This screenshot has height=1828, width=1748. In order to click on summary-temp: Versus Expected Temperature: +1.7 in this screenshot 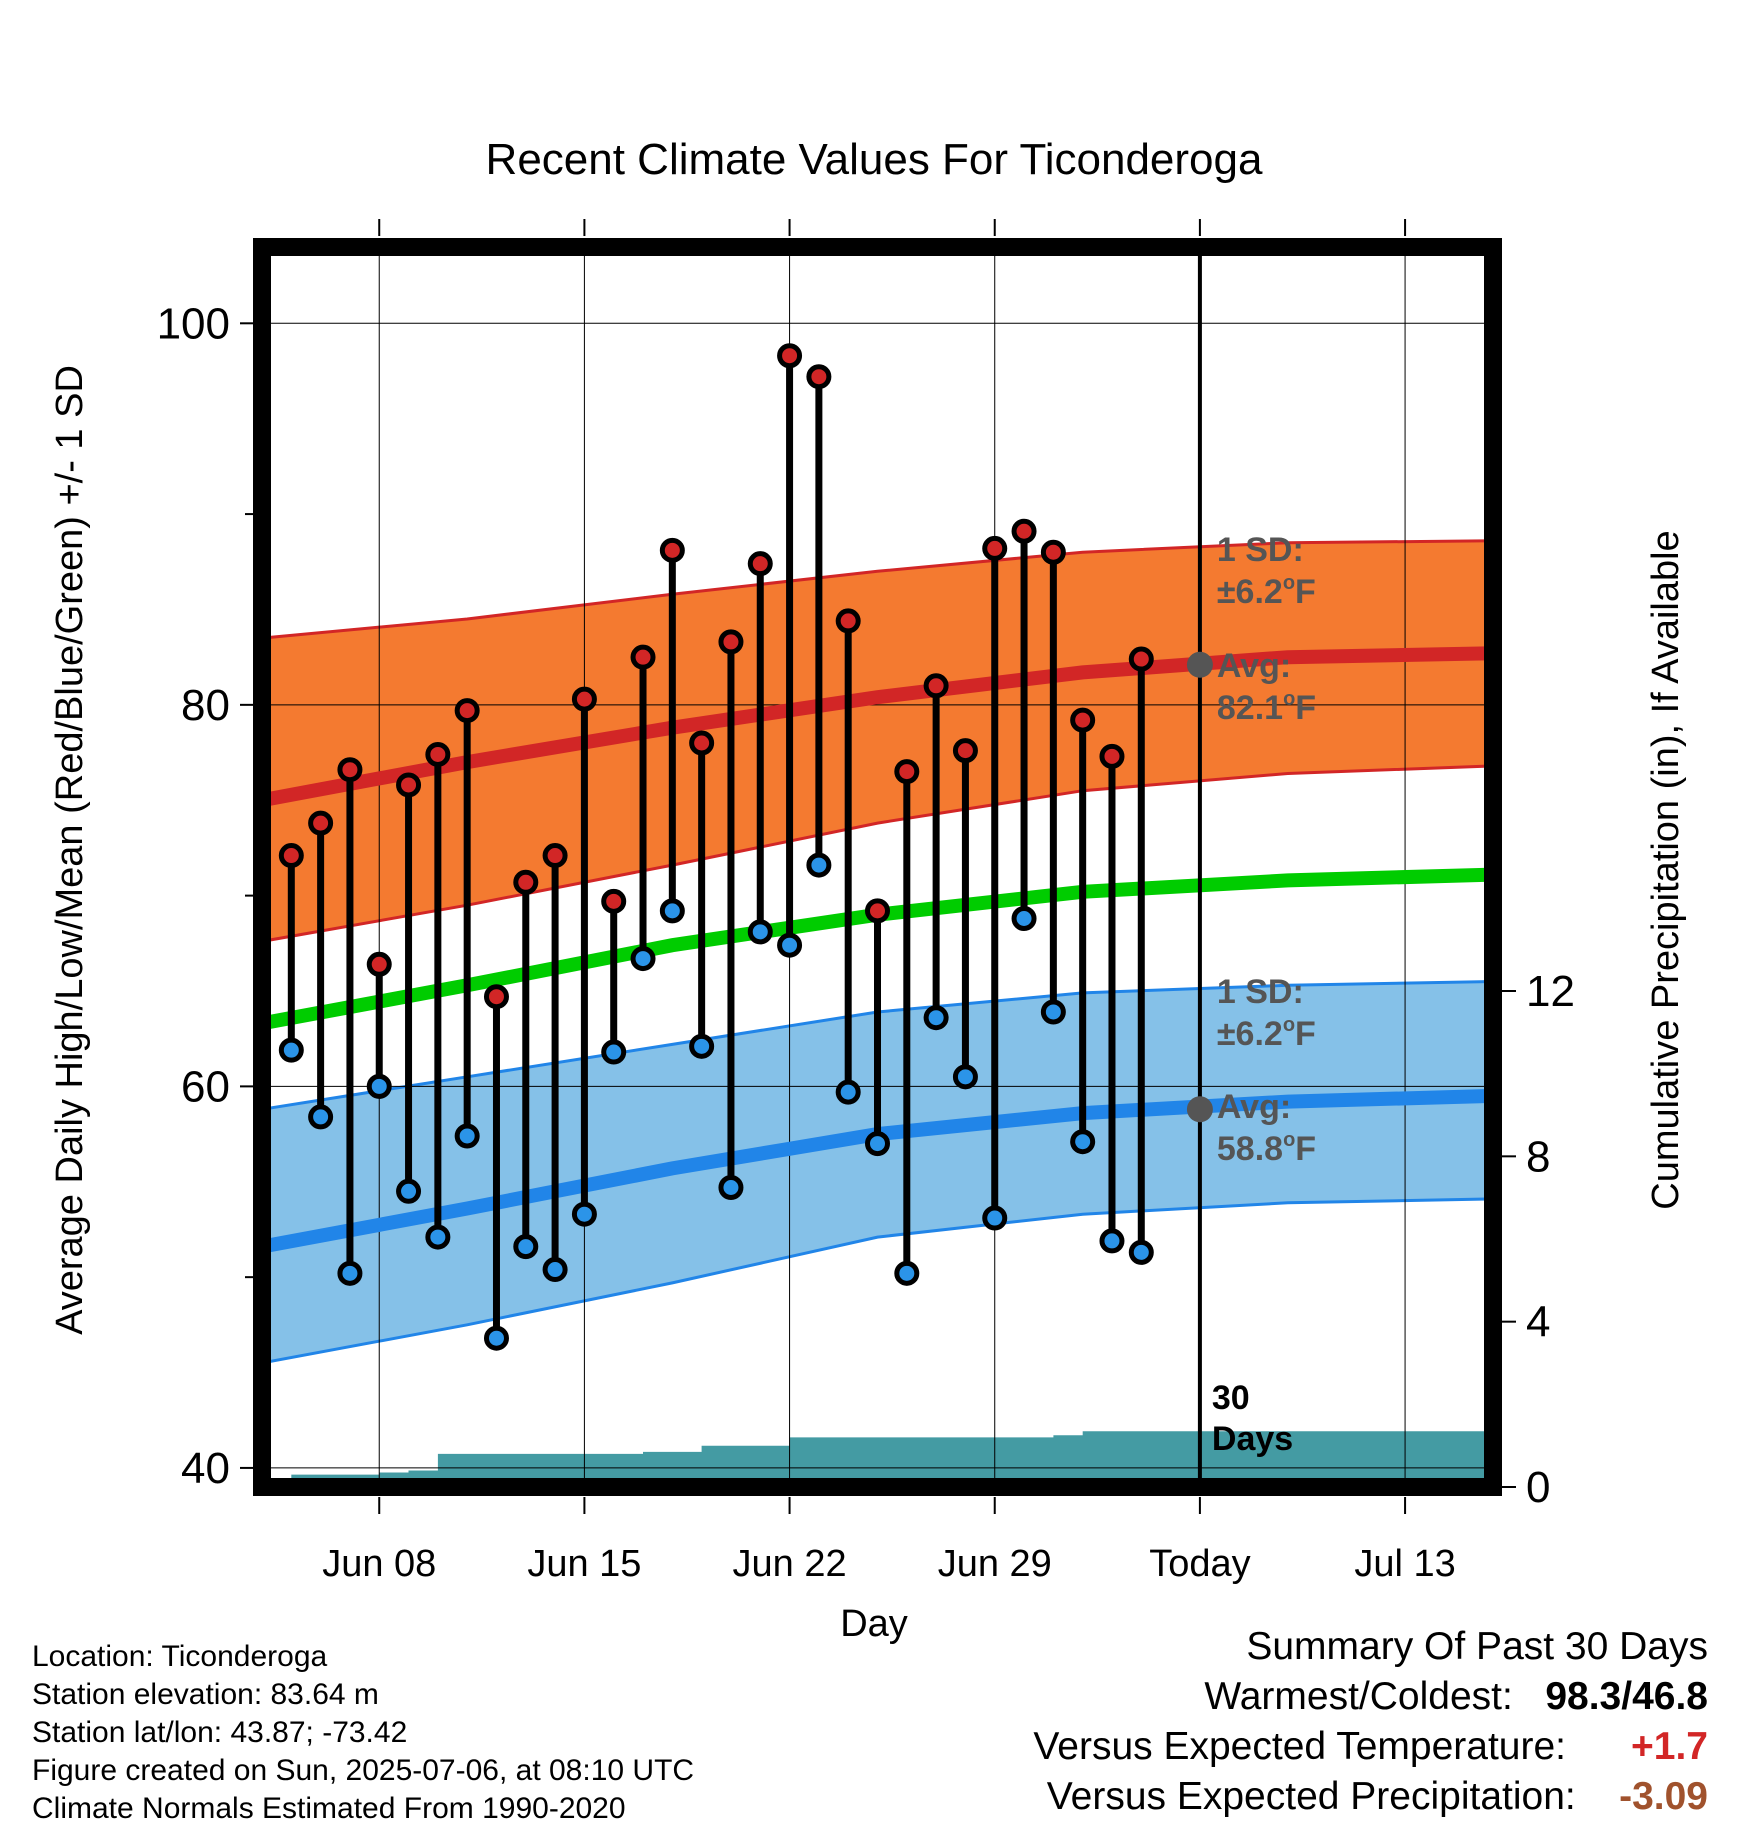, I will do `click(1370, 1747)`.